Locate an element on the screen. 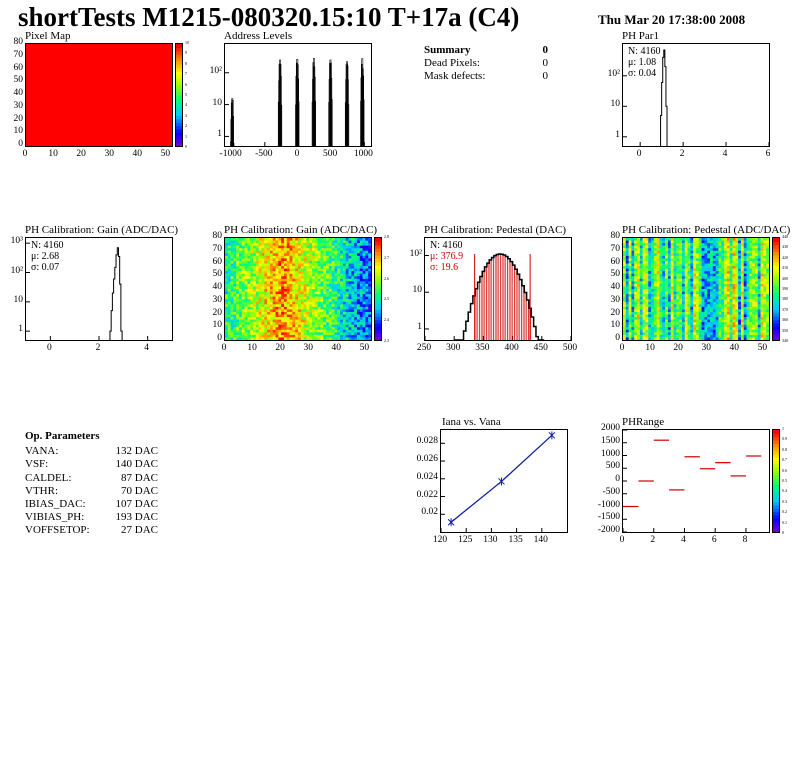  iana-vana-point is located at coordinates (552, 435).